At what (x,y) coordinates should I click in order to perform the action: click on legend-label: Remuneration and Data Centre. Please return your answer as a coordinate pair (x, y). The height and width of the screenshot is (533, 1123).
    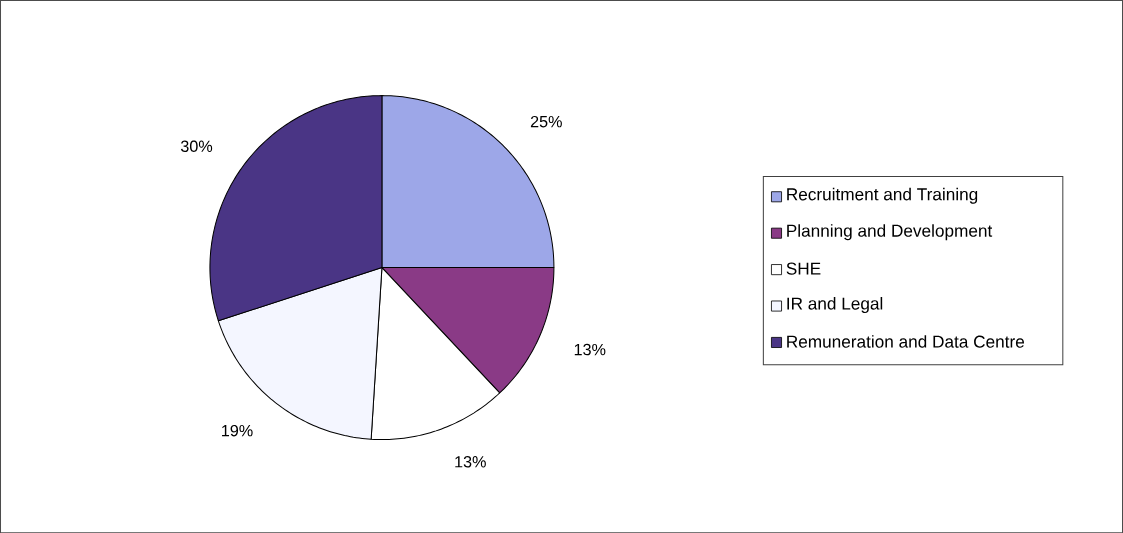
    Looking at the image, I should click on (906, 341).